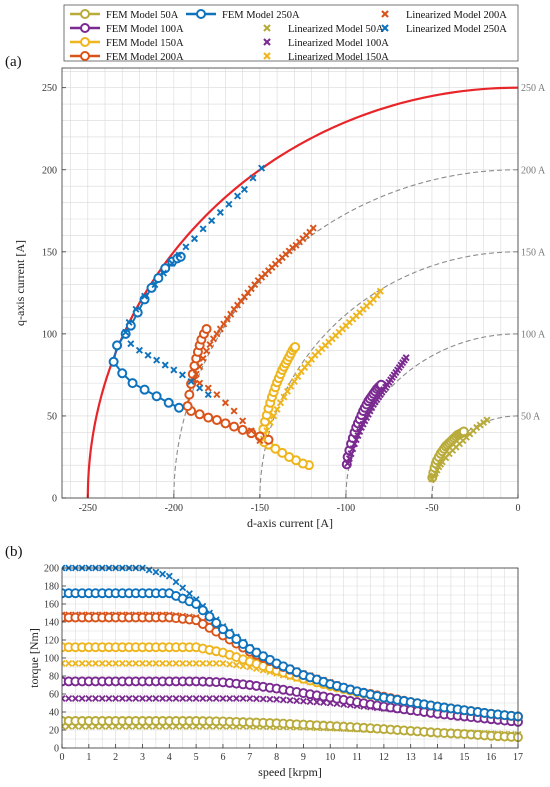 The width and height of the screenshot is (550, 787). What do you see at coordinates (51, 605) in the screenshot?
I see `y-tick-label: 160` at bounding box center [51, 605].